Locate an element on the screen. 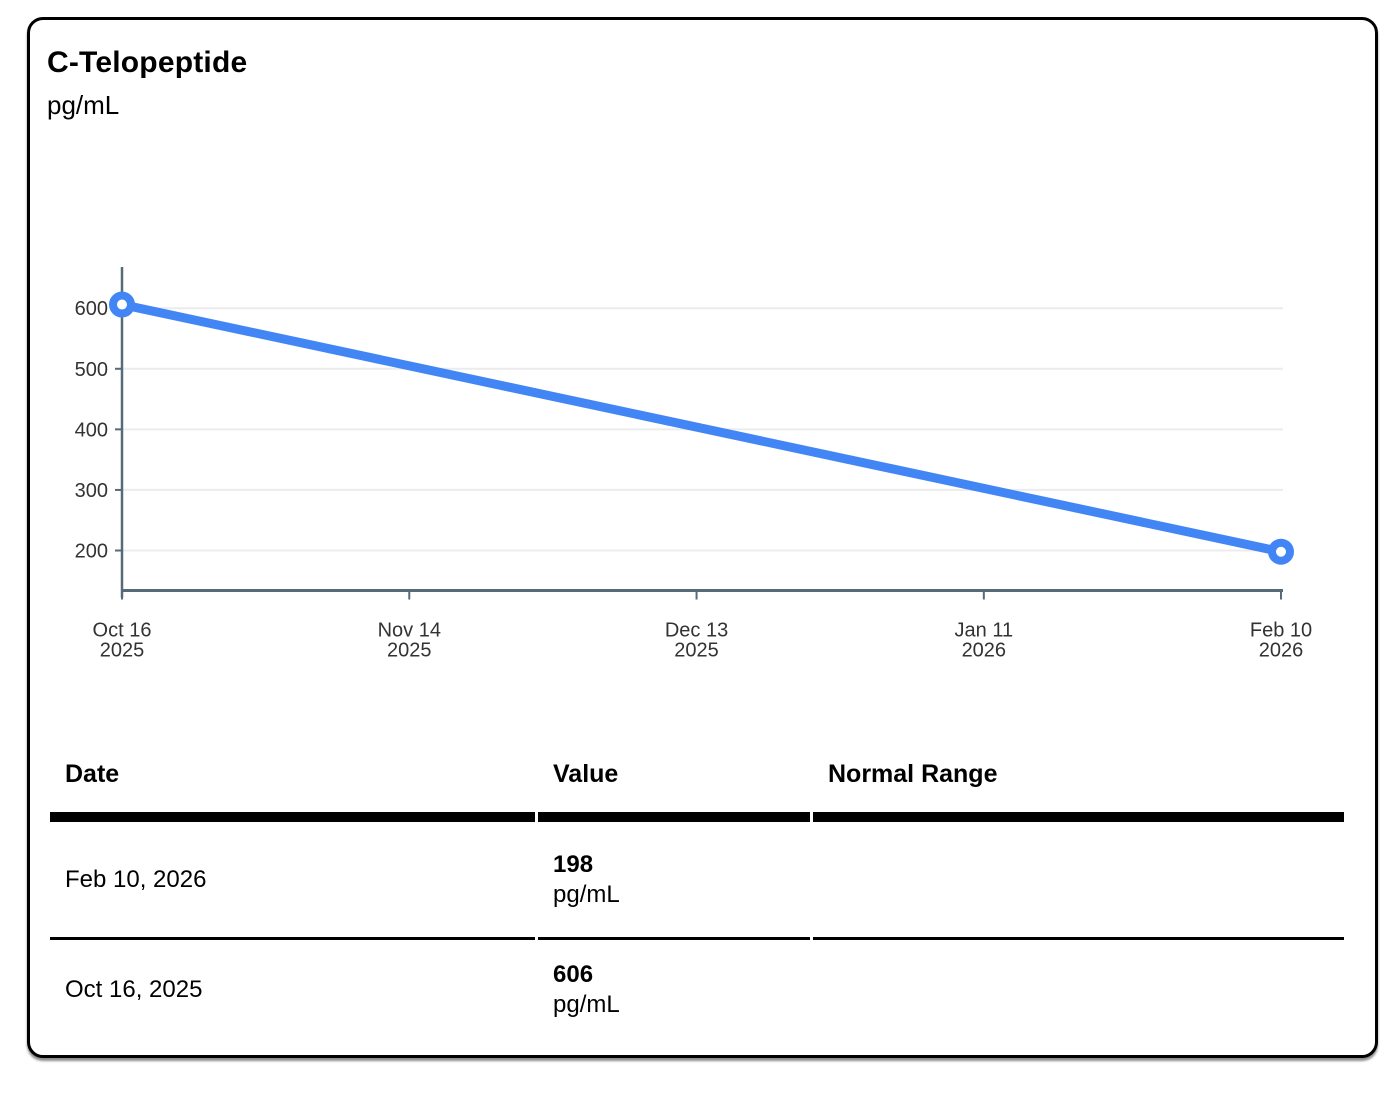 Image resolution: width=1393 pixels, height=1093 pixels. x-tick-label-date: Jan 11 is located at coordinates (984, 631).